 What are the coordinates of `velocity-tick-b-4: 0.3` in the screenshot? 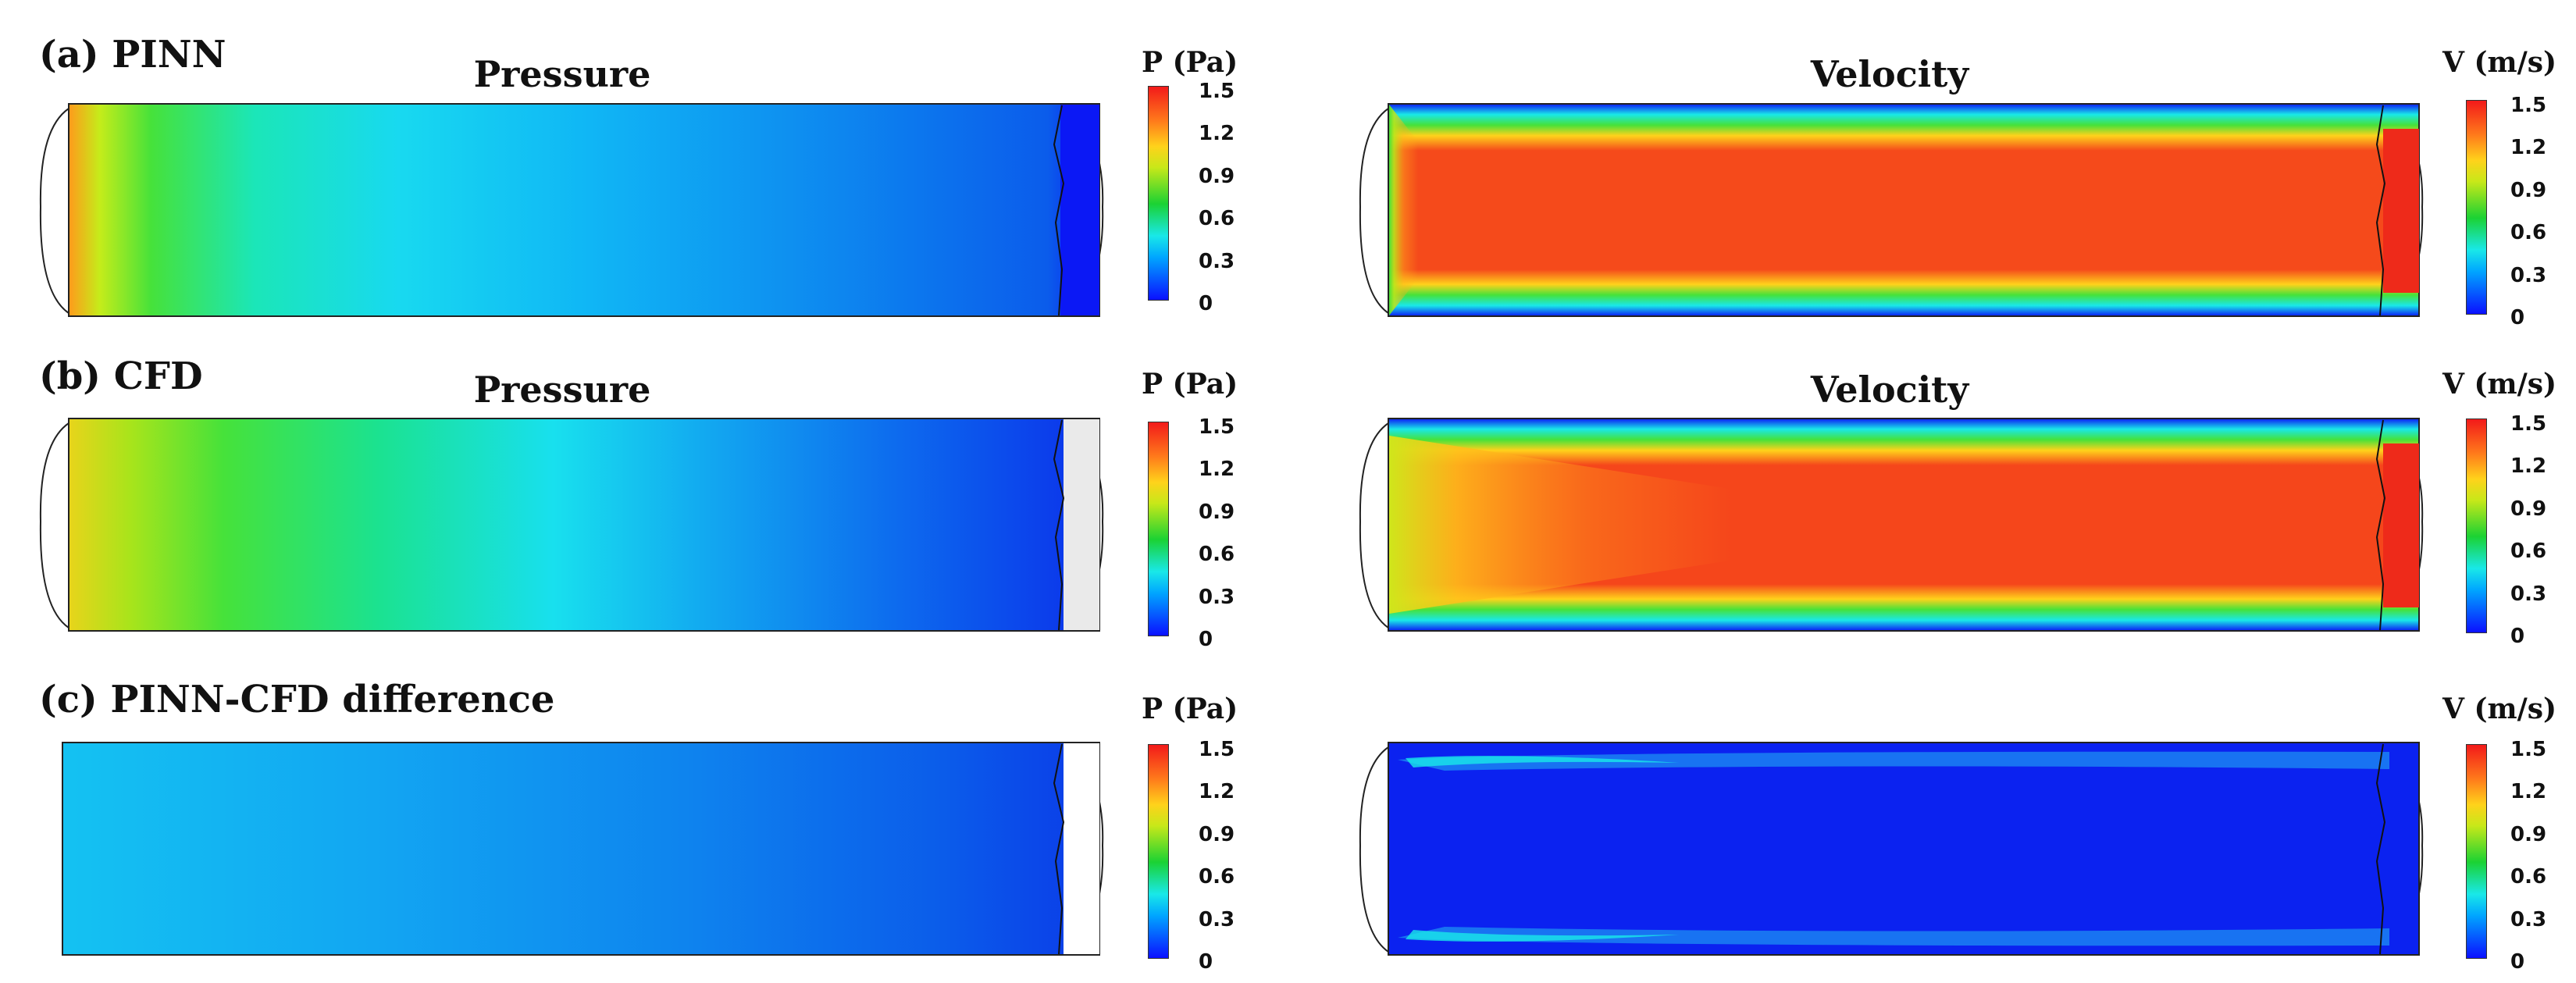 It's located at (2528, 594).